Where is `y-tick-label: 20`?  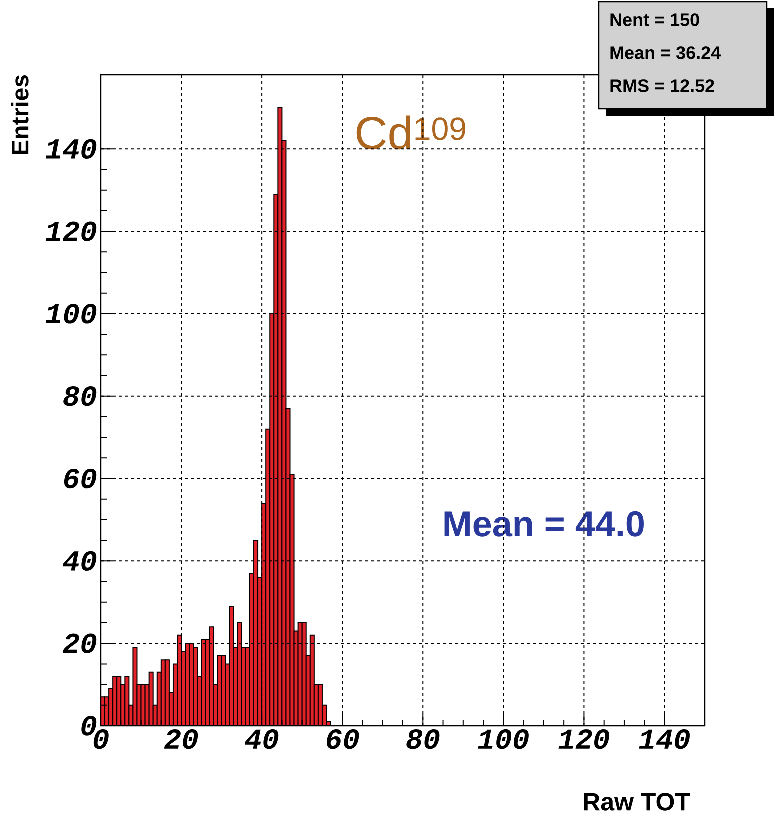
y-tick-label: 20 is located at coordinates (79, 644).